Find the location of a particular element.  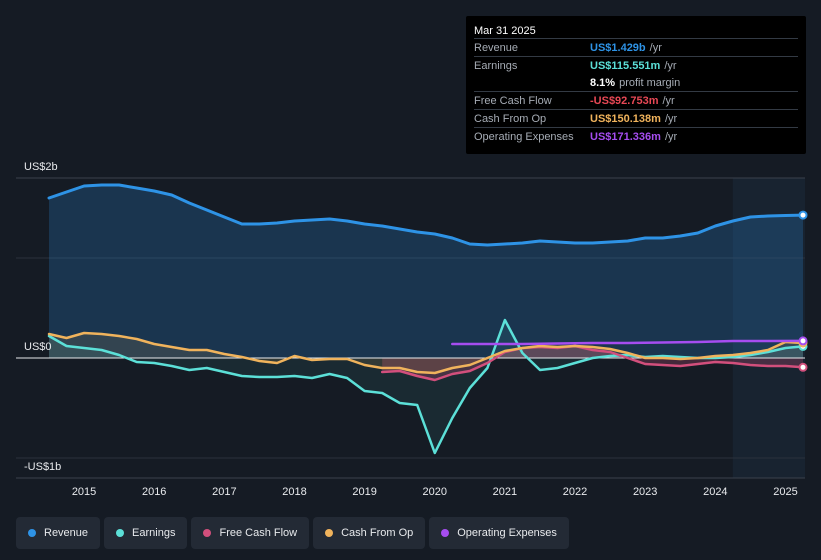

legend-item-free-cash-flow: Free Cash Flow is located at coordinates (250, 533).